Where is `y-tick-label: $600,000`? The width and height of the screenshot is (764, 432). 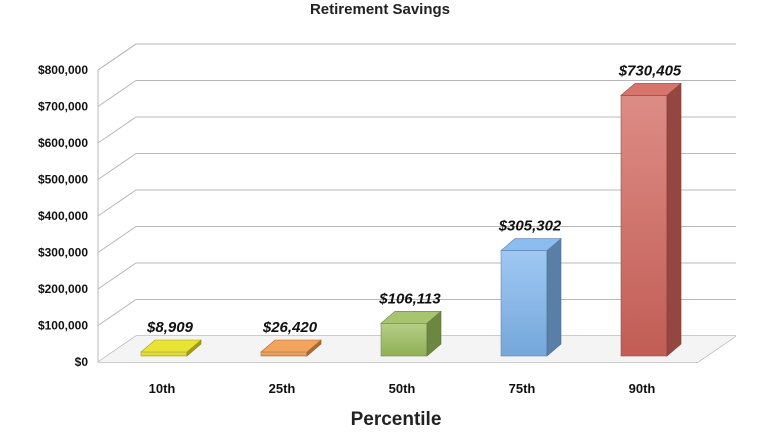
y-tick-label: $600,000 is located at coordinates (63, 143).